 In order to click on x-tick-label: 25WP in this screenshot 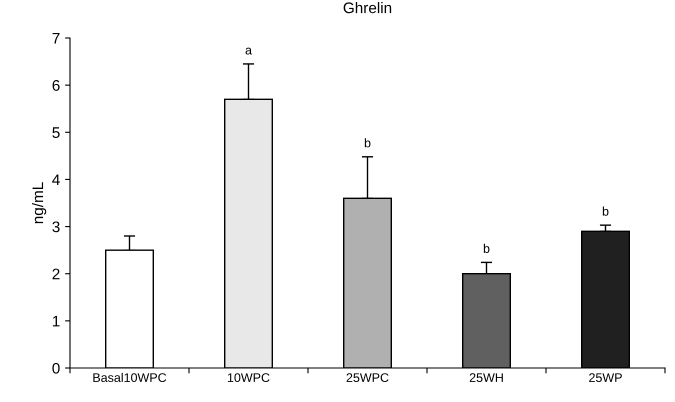, I will do `click(605, 377)`.